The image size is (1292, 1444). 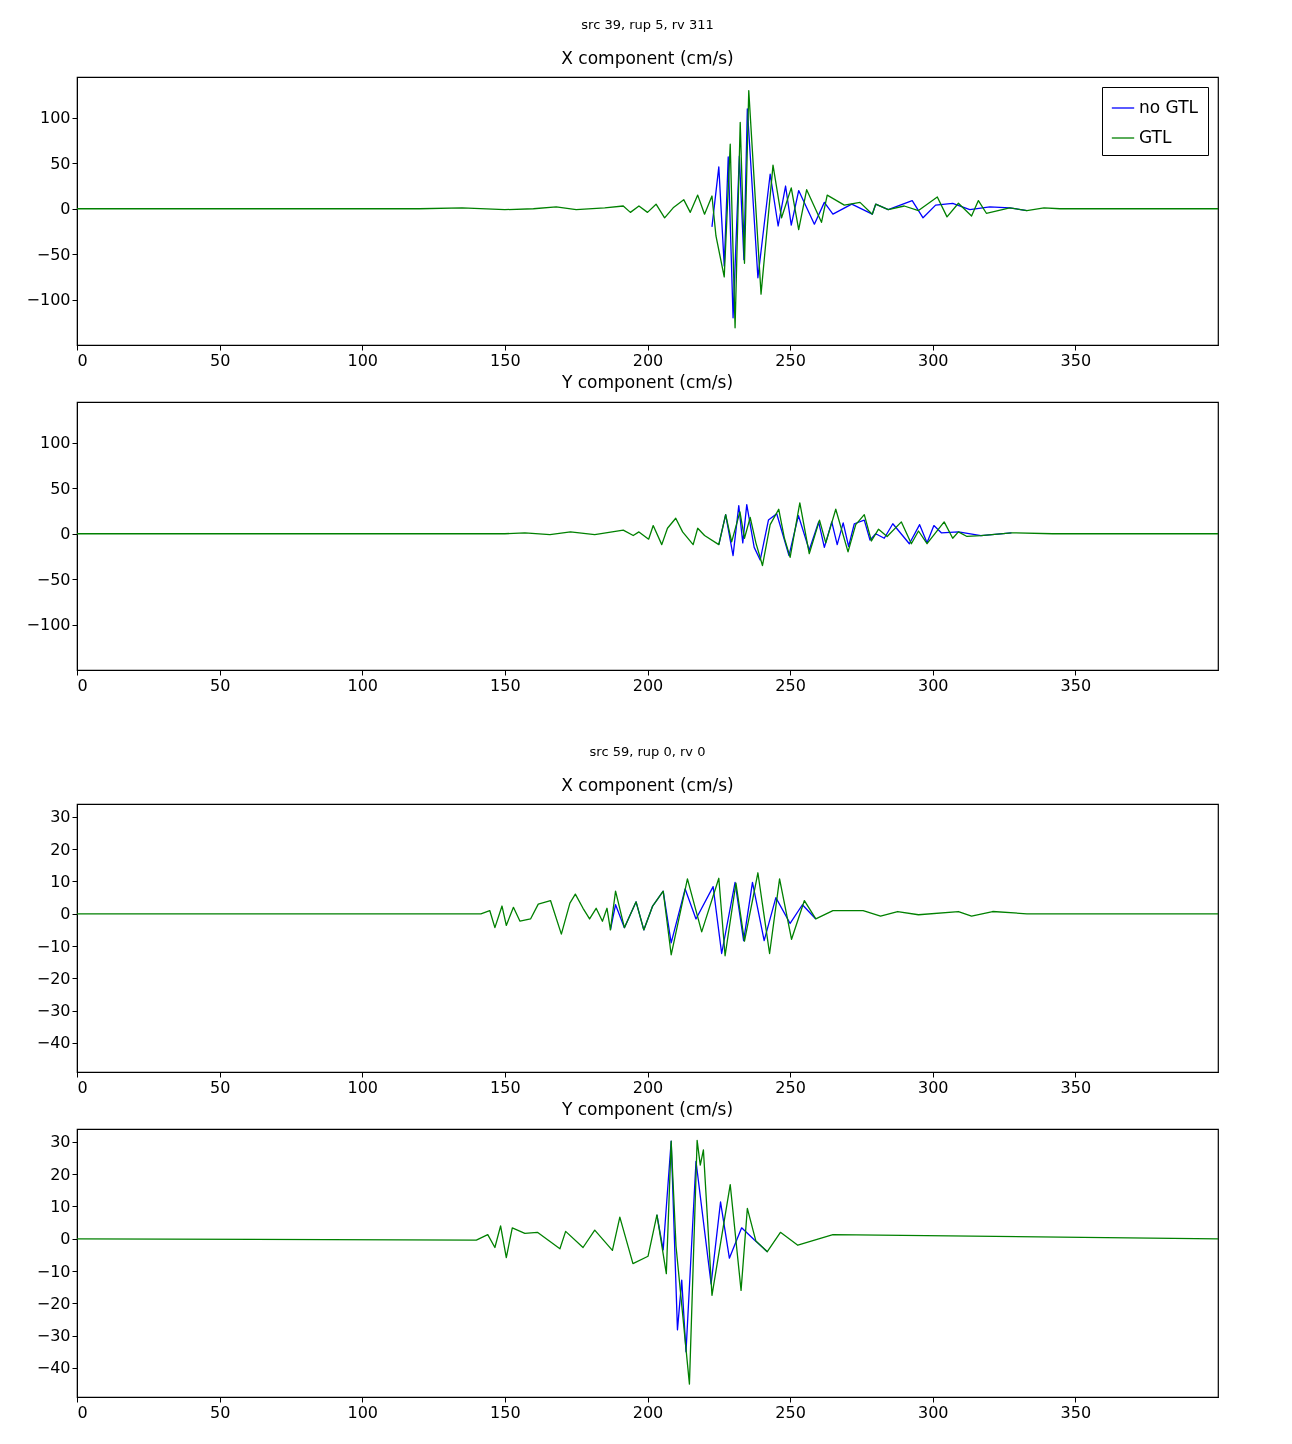 What do you see at coordinates (647, 751) in the screenshot?
I see `chart-title: src 59, rup 0, rv 0` at bounding box center [647, 751].